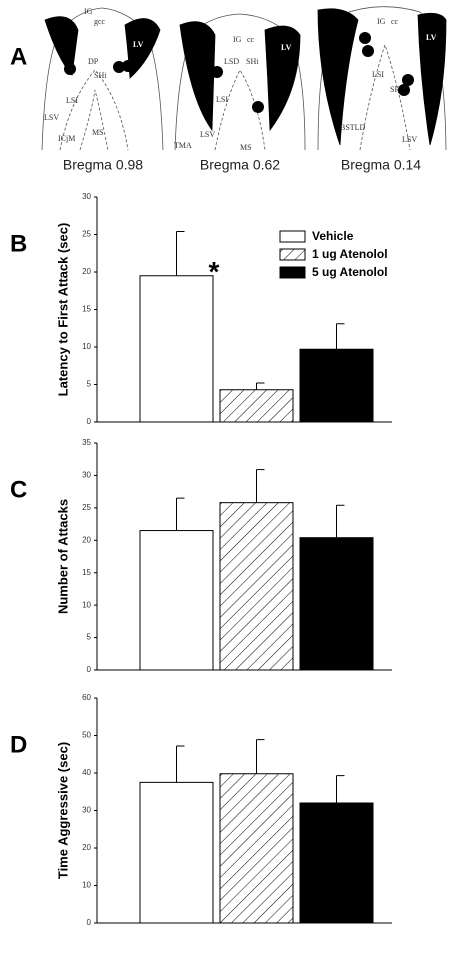  I want to click on legend-label: 1 ug Atenolol, so click(350, 254).